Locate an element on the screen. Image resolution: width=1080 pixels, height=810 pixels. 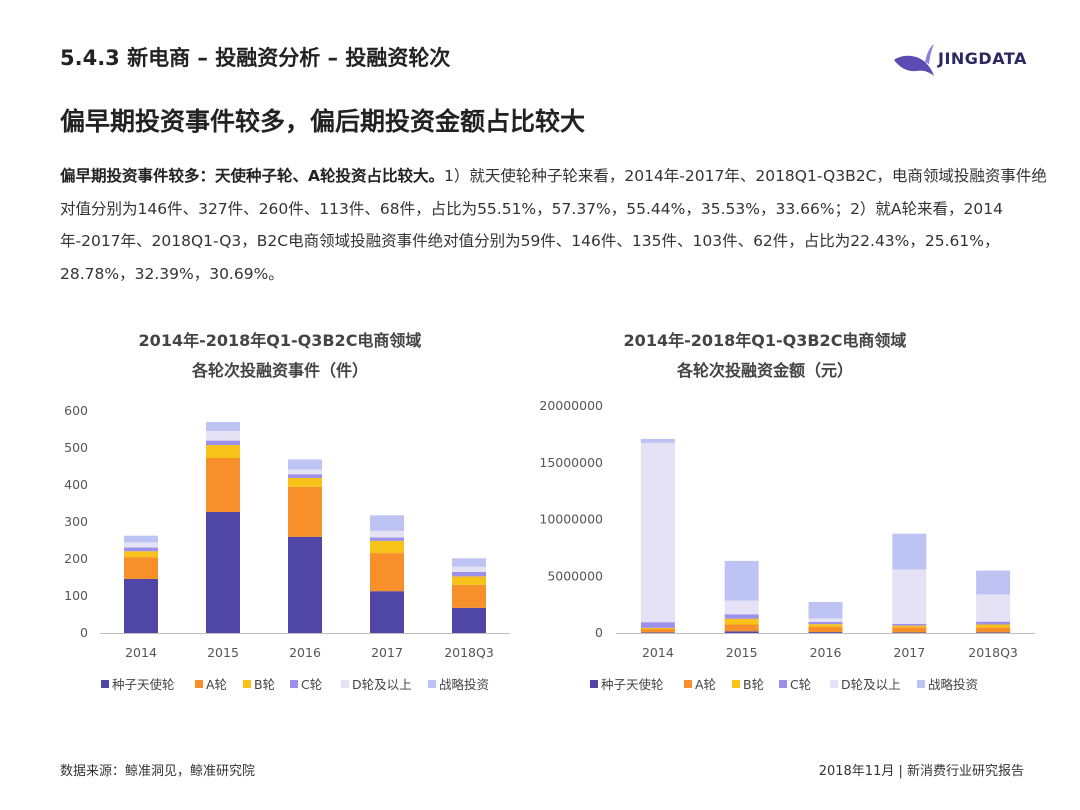
chart2-title-line1: 2014年-2018年Q1-Q3B2C电商领域 is located at coordinates (765, 340).